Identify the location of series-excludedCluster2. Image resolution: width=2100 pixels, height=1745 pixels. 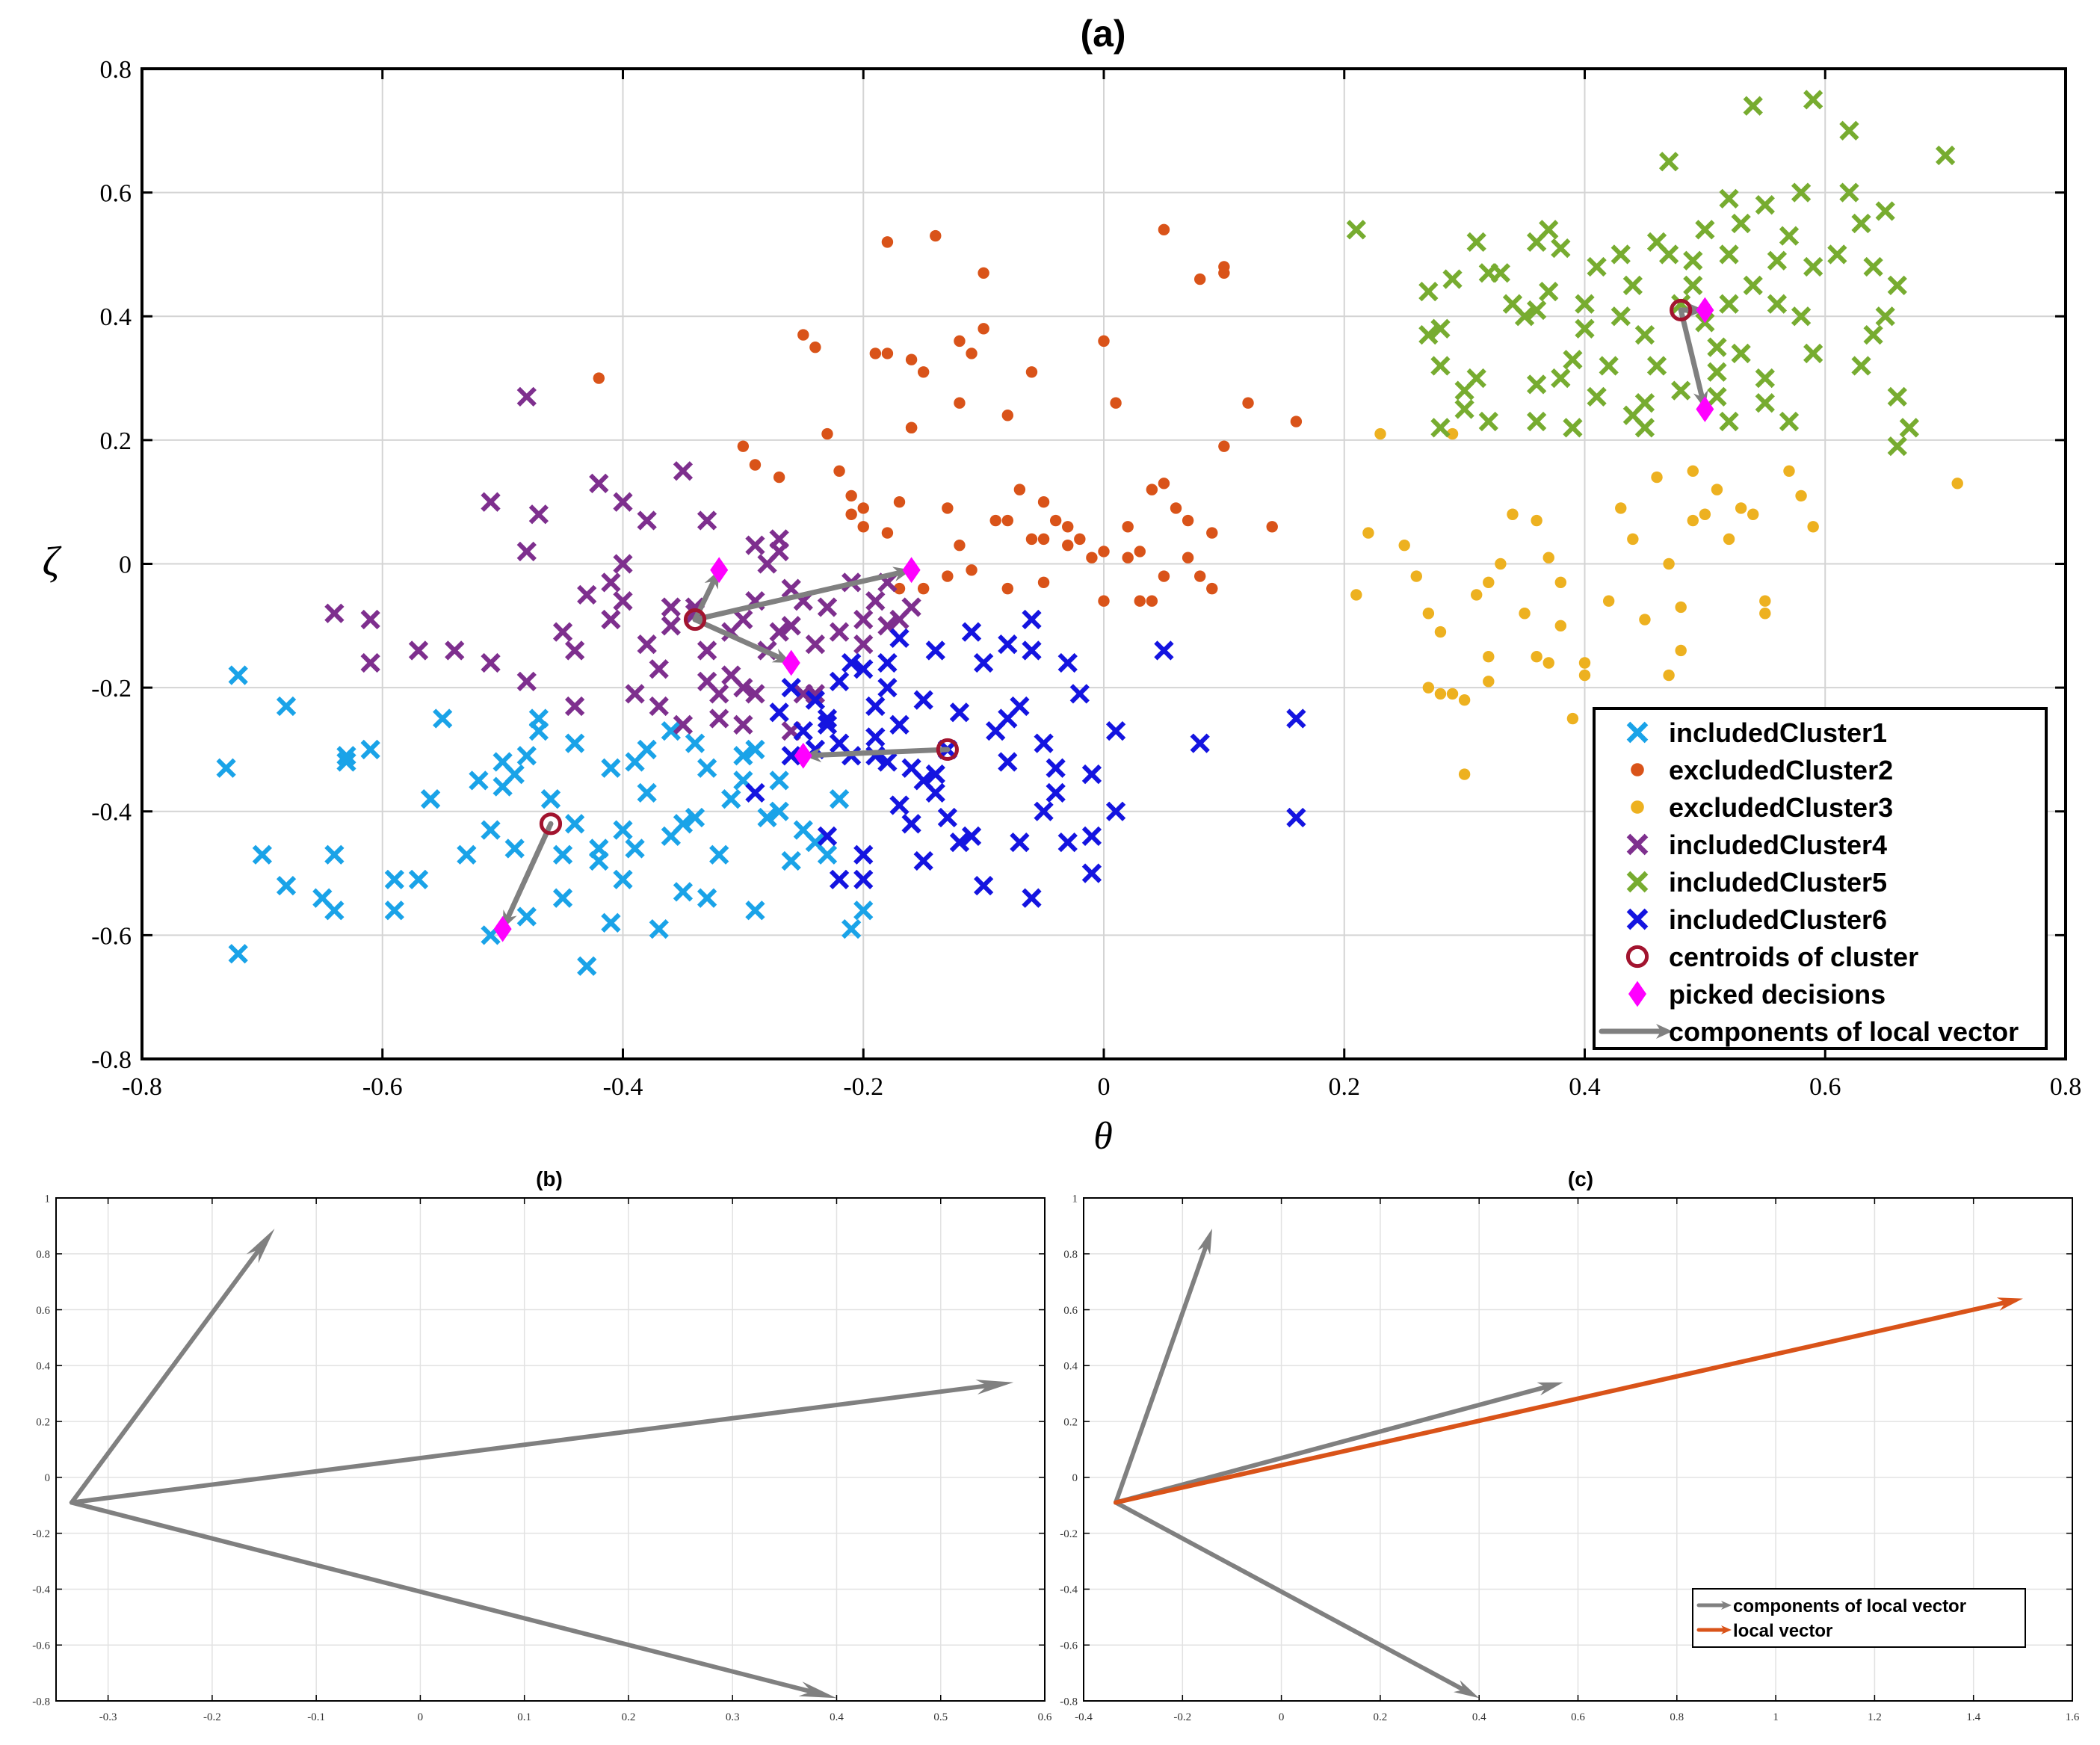
(948, 415).